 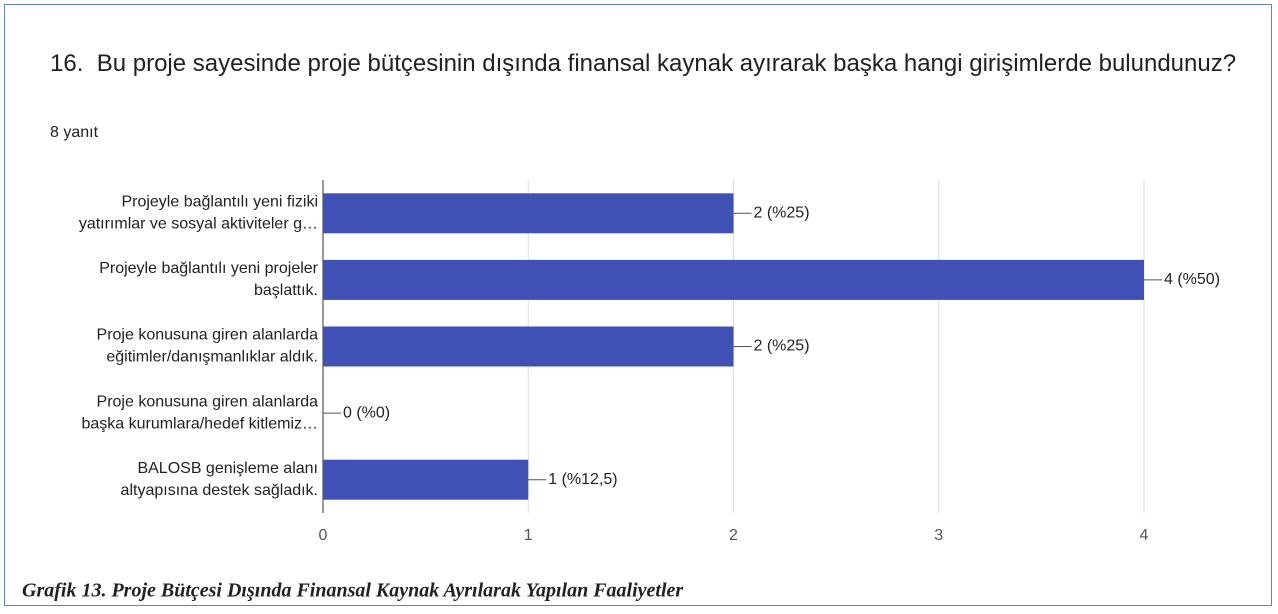 I want to click on value-label: 4 (%50), so click(x=1192, y=279).